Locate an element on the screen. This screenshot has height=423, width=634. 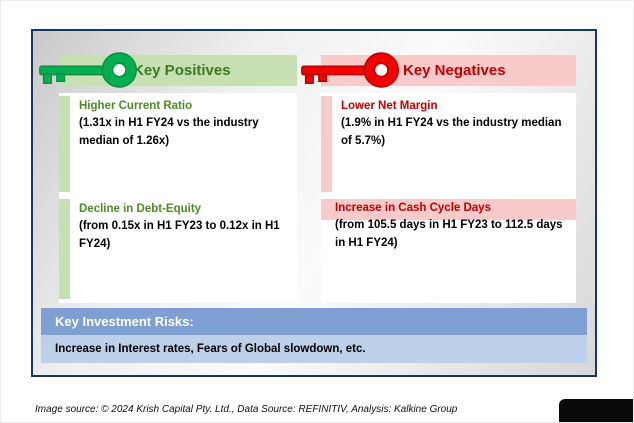
investment-risks-header: Key Investment Risks: is located at coordinates (314, 321).